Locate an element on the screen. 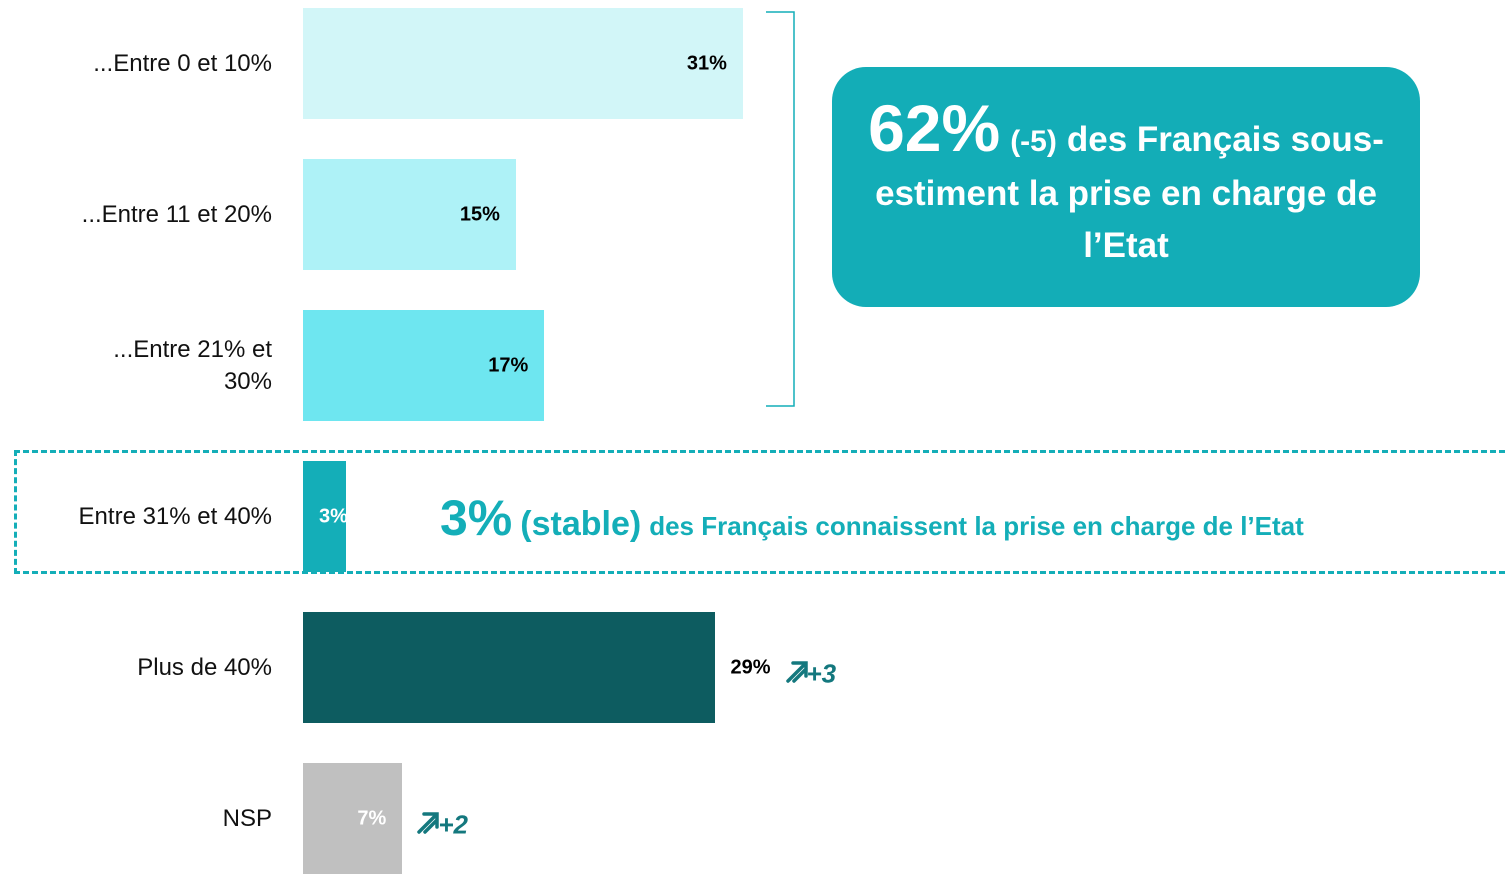  value-label: 17% is located at coordinates (508, 365).